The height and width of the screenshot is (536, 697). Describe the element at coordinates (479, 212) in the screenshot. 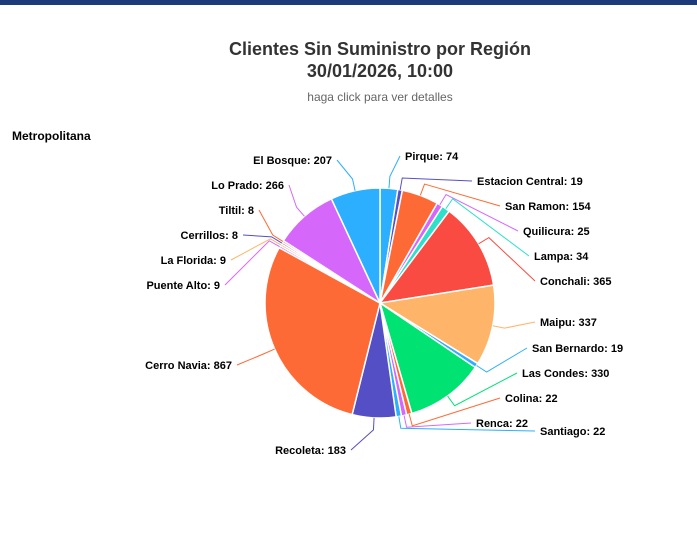

I see `connector-quilicura` at that location.